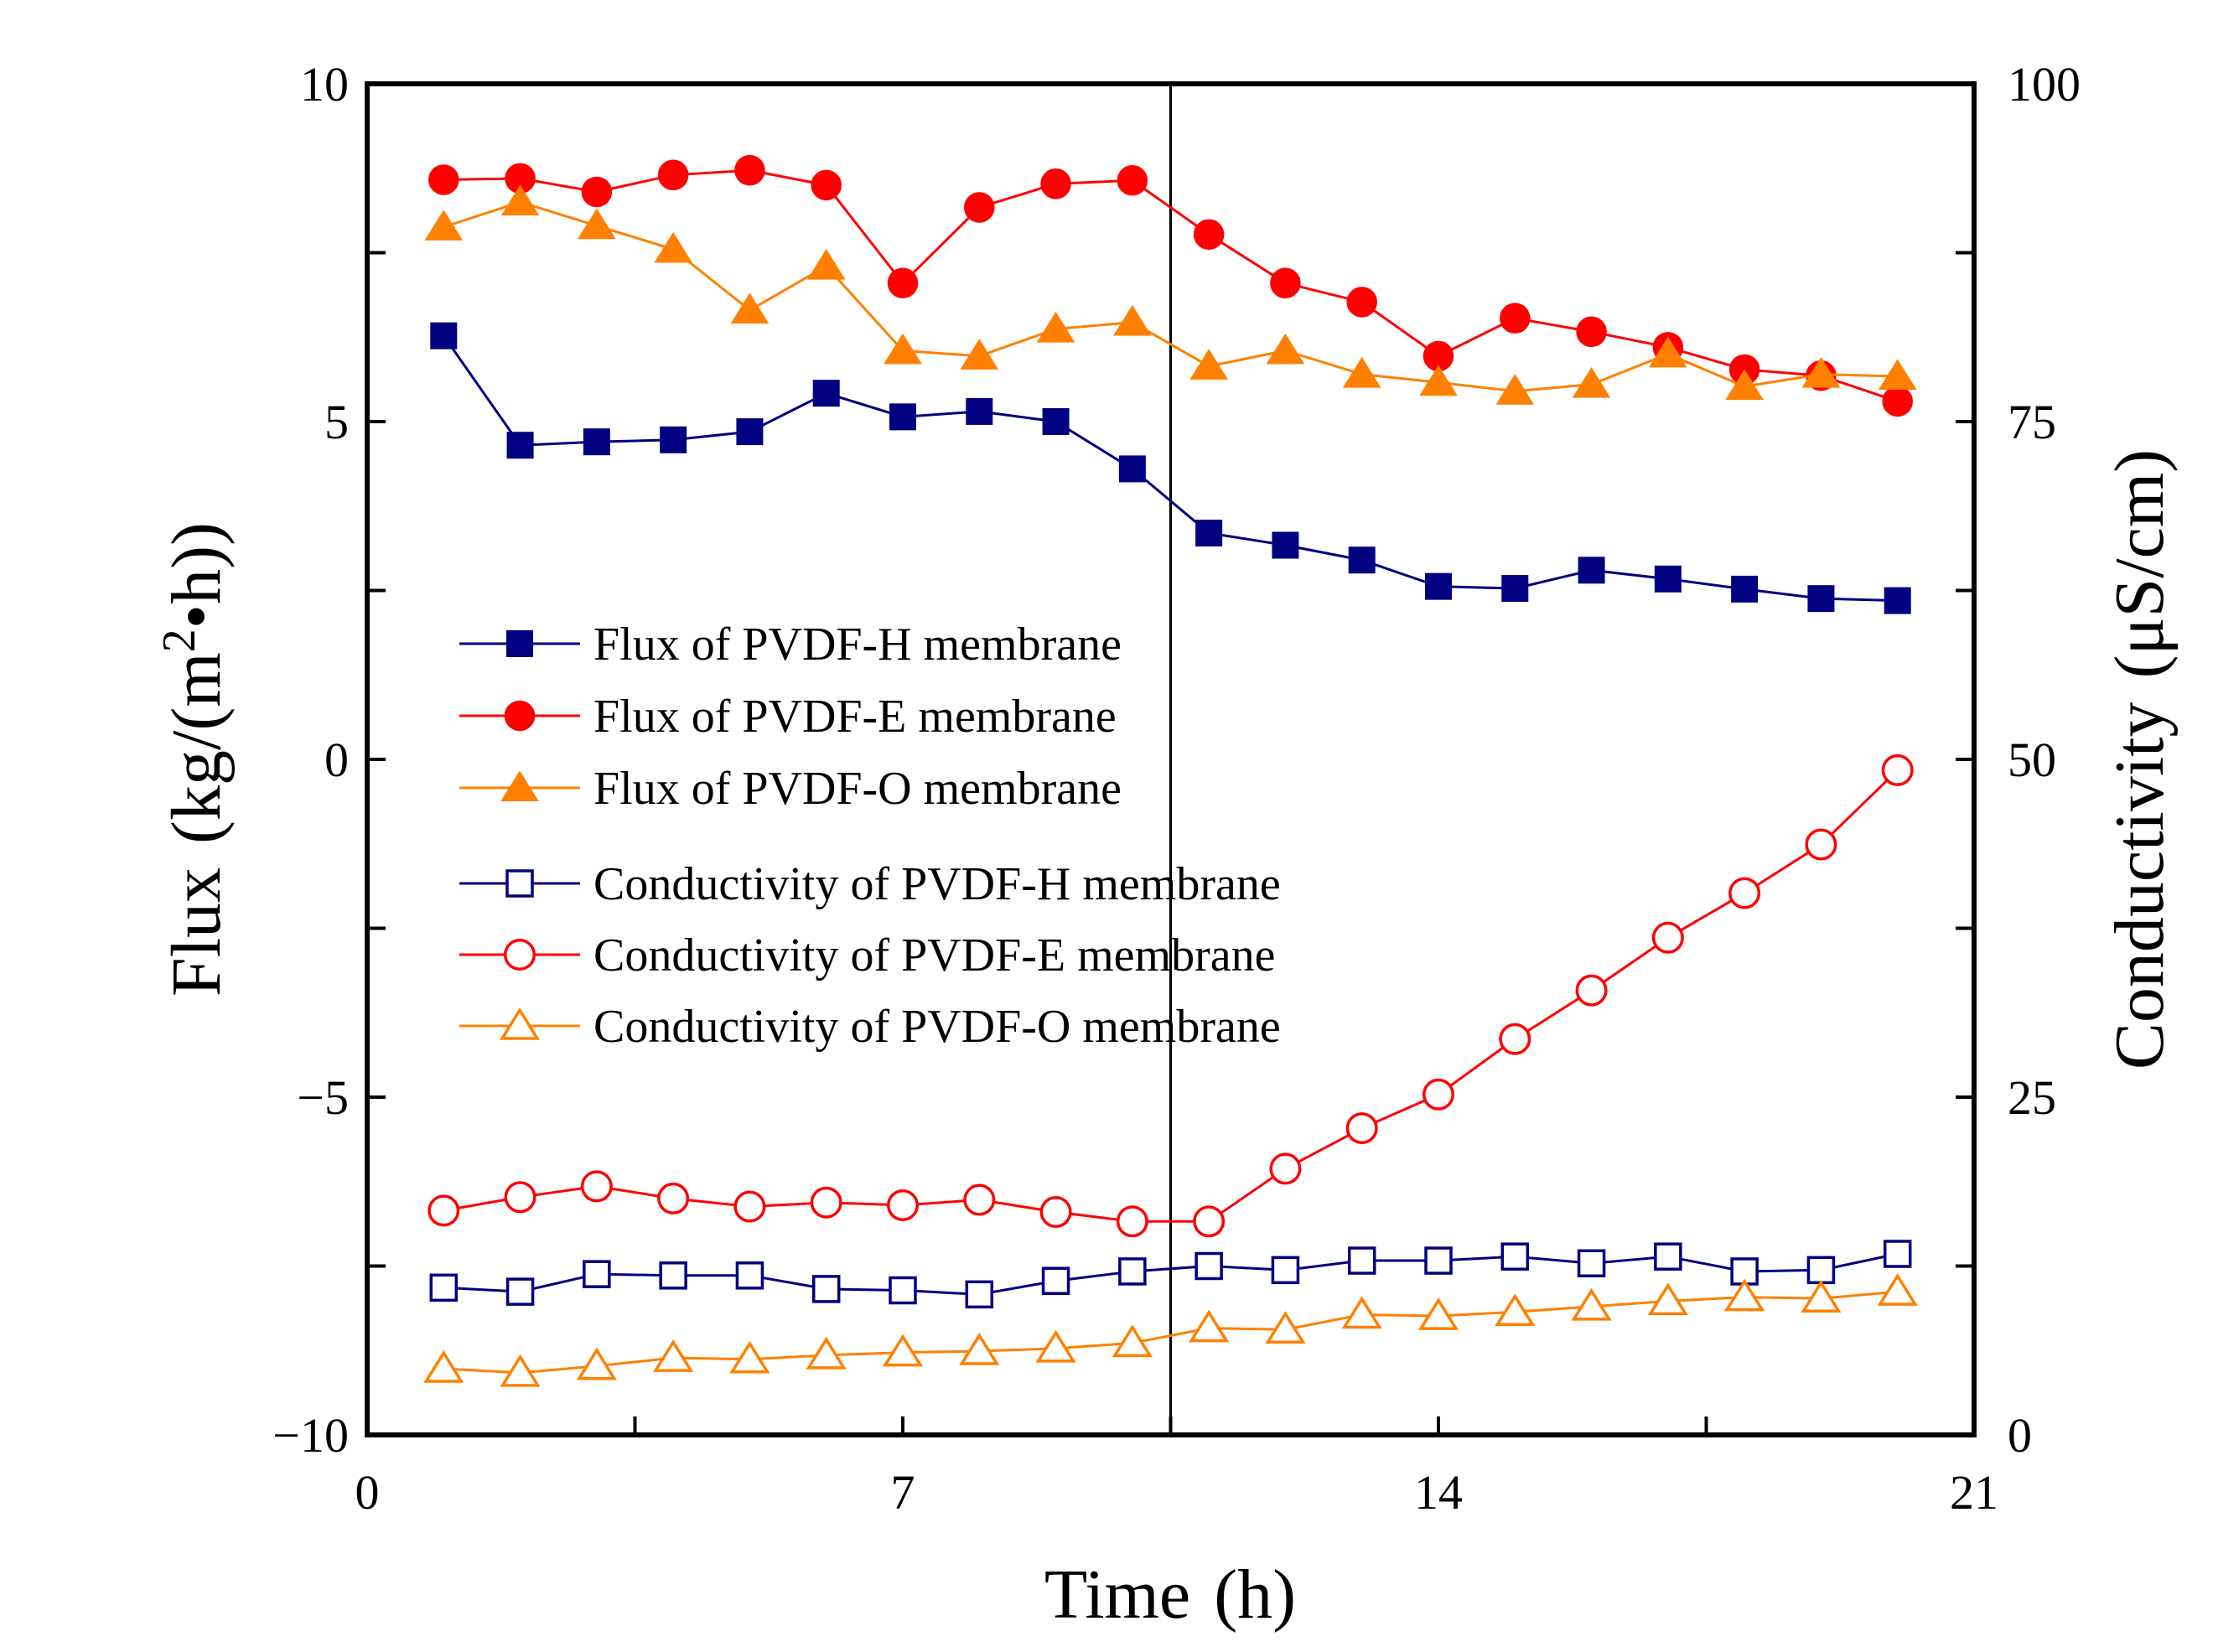  What do you see at coordinates (1974, 1492) in the screenshot?
I see `bottom-tick-label: 21` at bounding box center [1974, 1492].